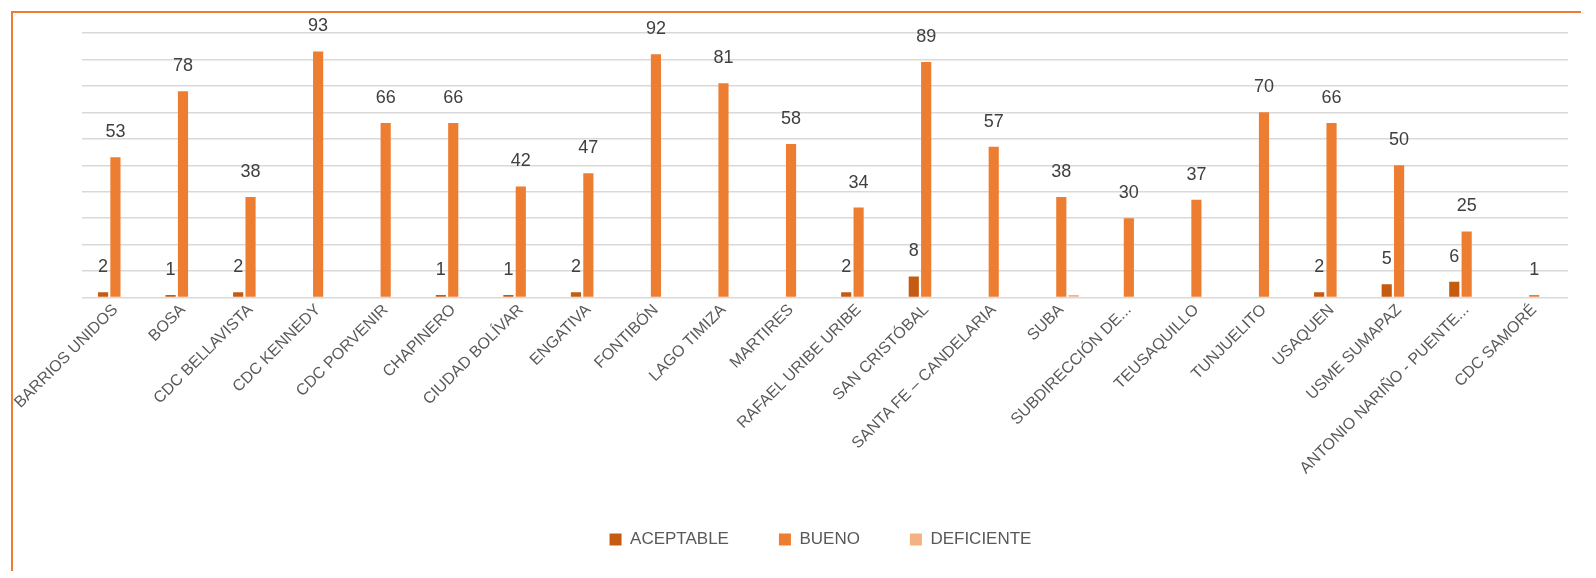  What do you see at coordinates (1466, 205) in the screenshot?
I see `data-label: 25` at bounding box center [1466, 205].